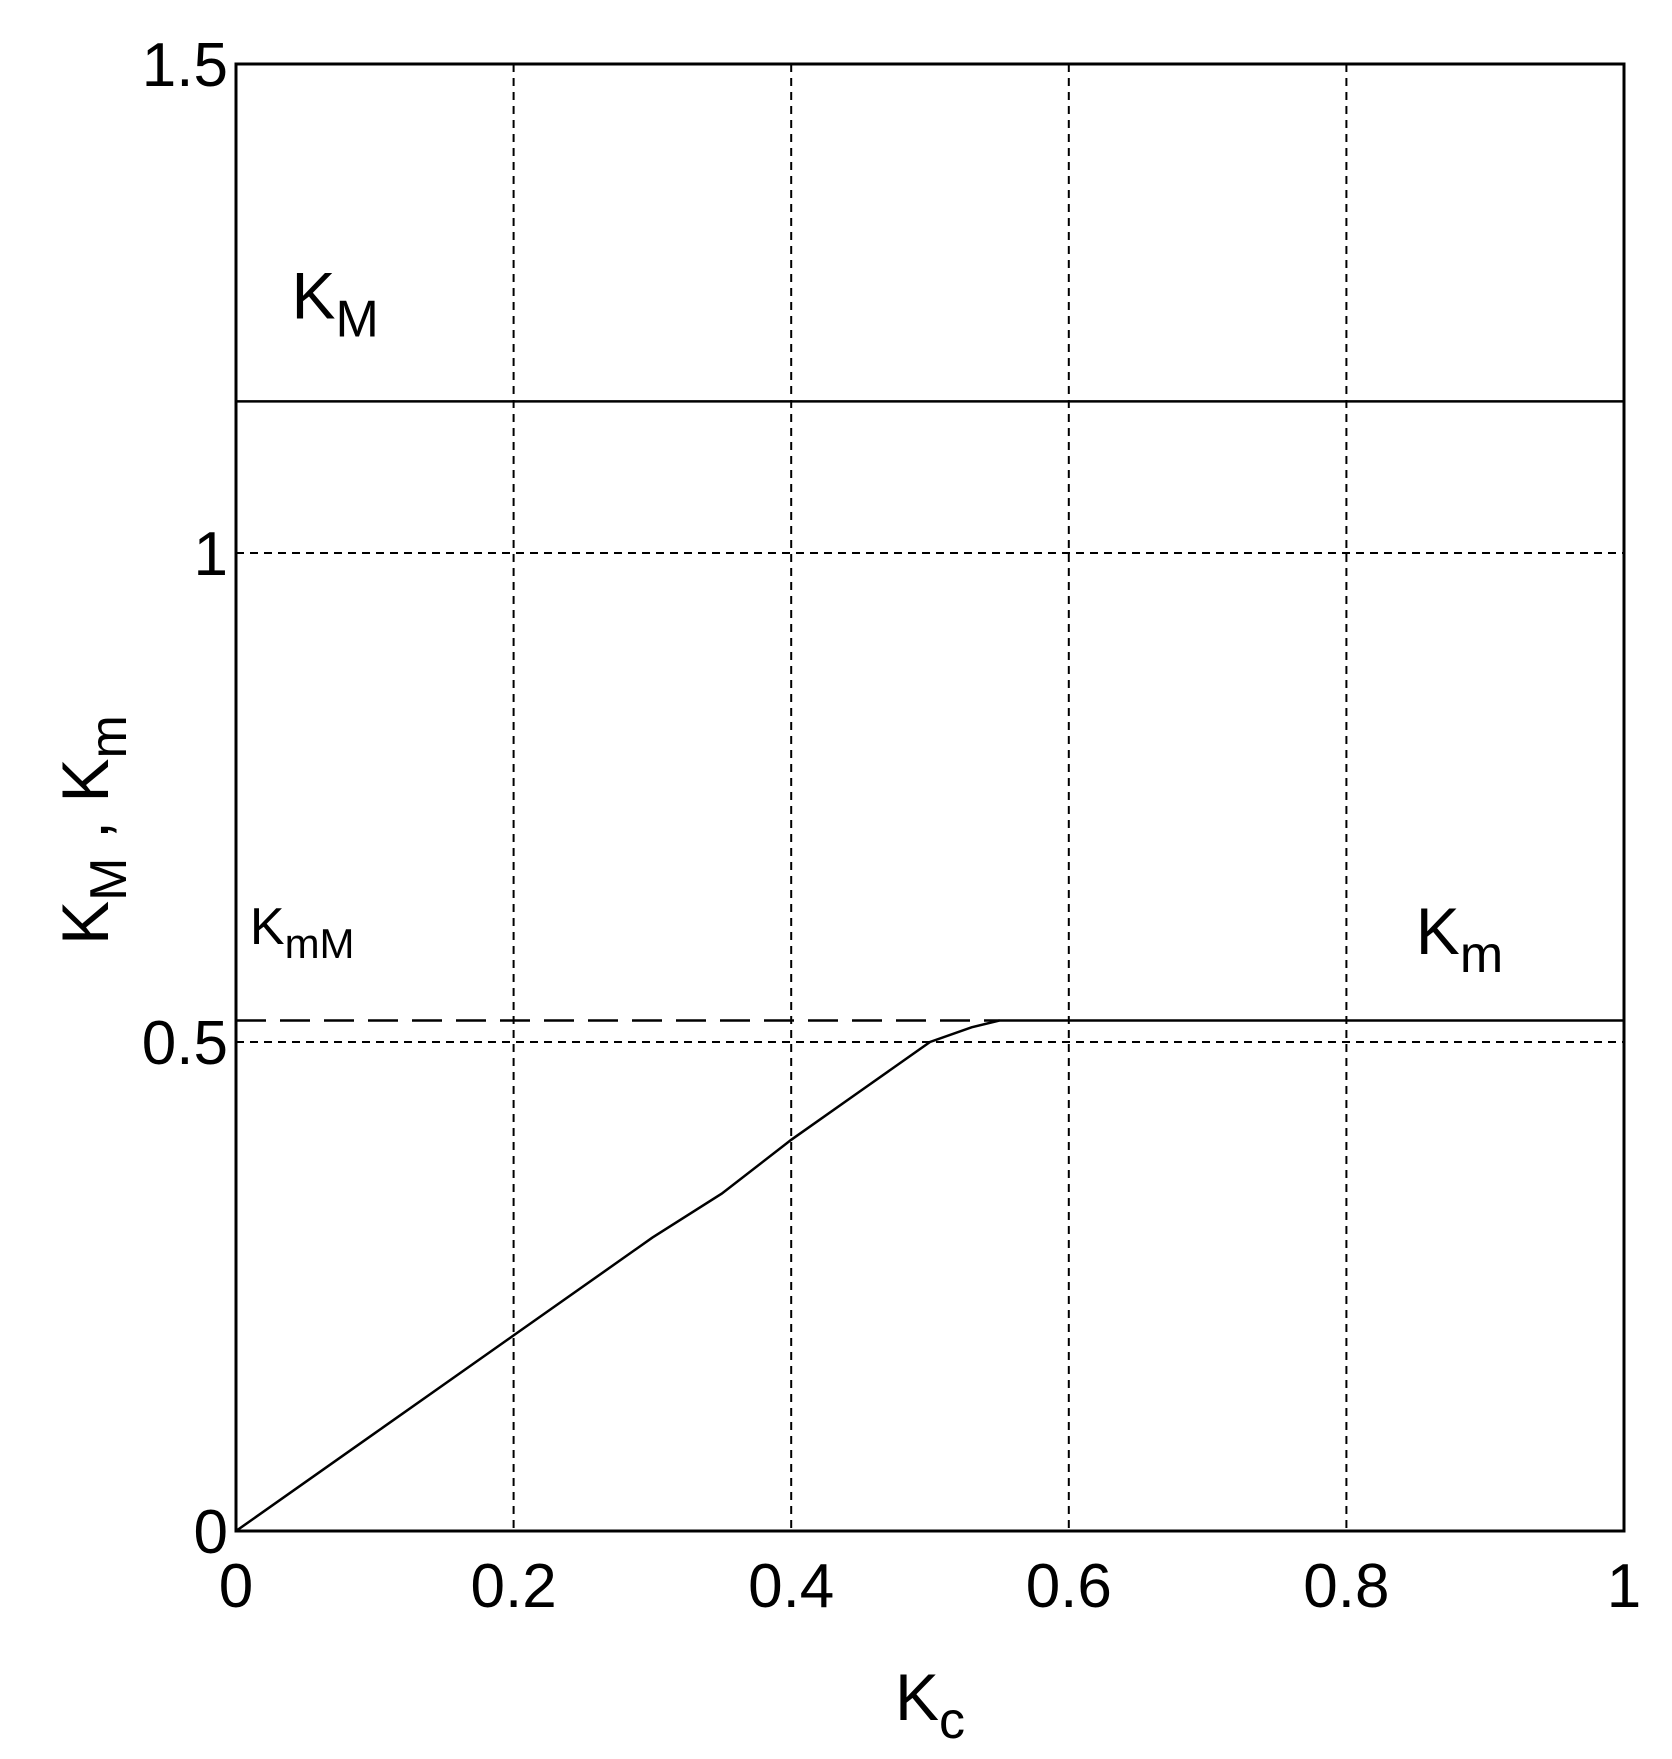 The image size is (1672, 1759). Describe the element at coordinates (109, 879) in the screenshot. I see `y-axis-label-sub-1: M` at that location.